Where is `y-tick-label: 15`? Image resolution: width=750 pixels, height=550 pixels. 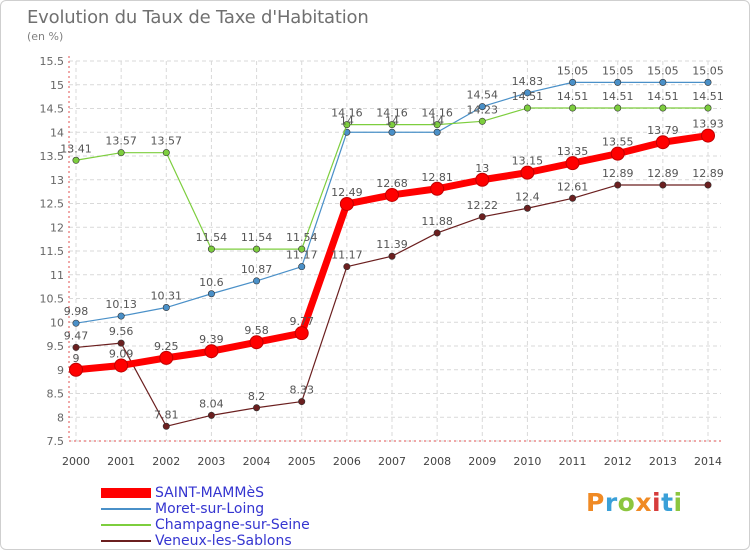 y-tick-label: 15 is located at coordinates (57, 85).